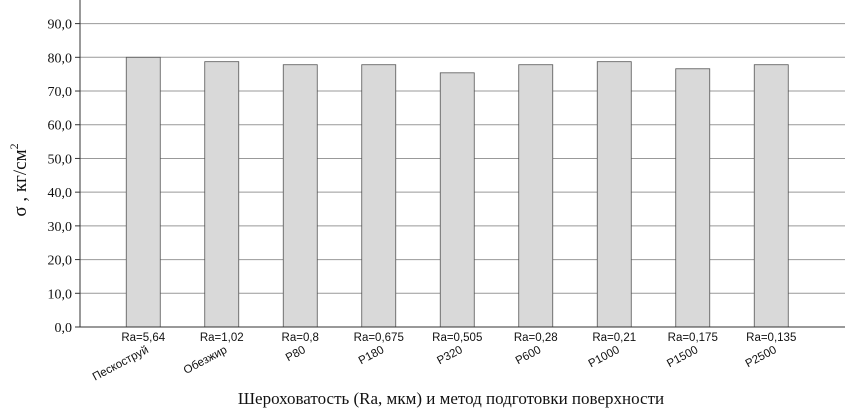 The height and width of the screenshot is (414, 846). I want to click on y-tick-label: 20,0, so click(60, 261).